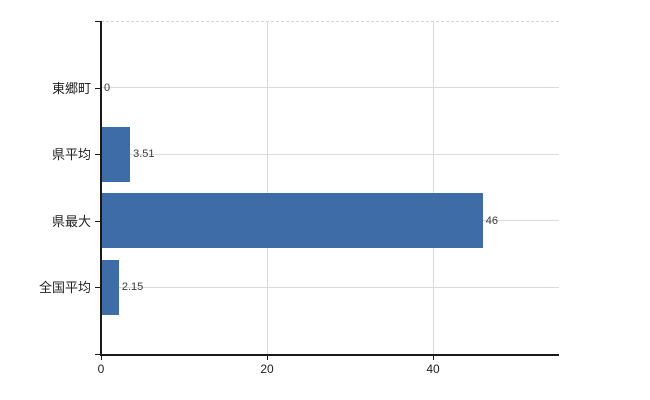  I want to click on y-axis-label: 全国平均, so click(64, 288).